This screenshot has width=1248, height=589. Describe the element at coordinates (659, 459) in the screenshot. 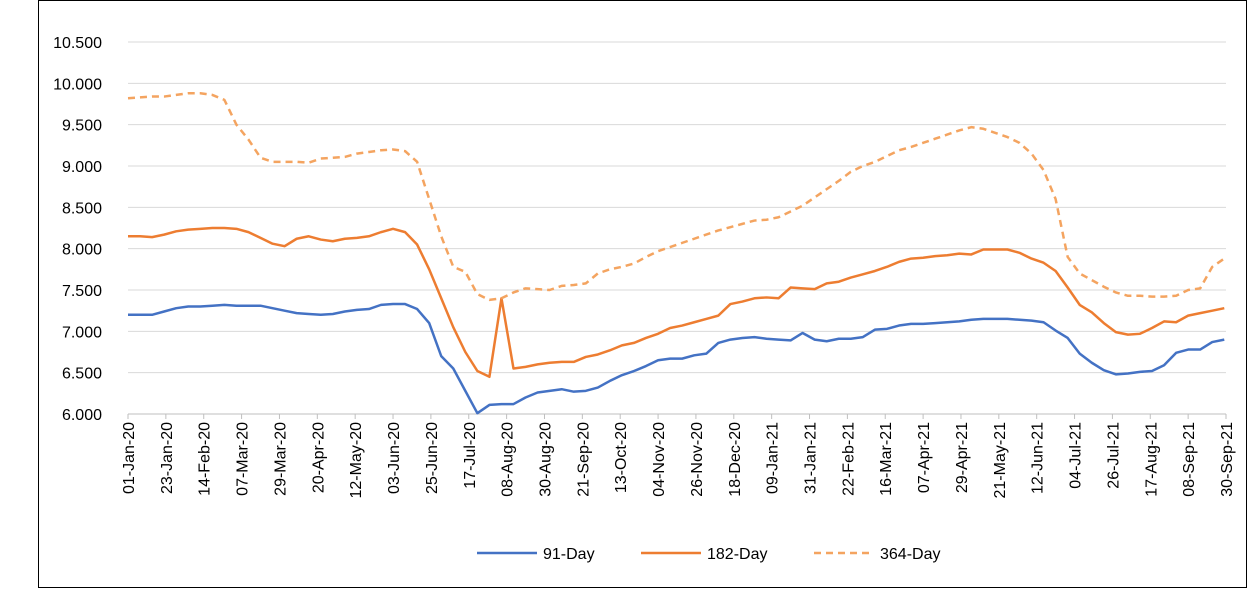

I see `x-tick-label: 04-Nov-20` at that location.